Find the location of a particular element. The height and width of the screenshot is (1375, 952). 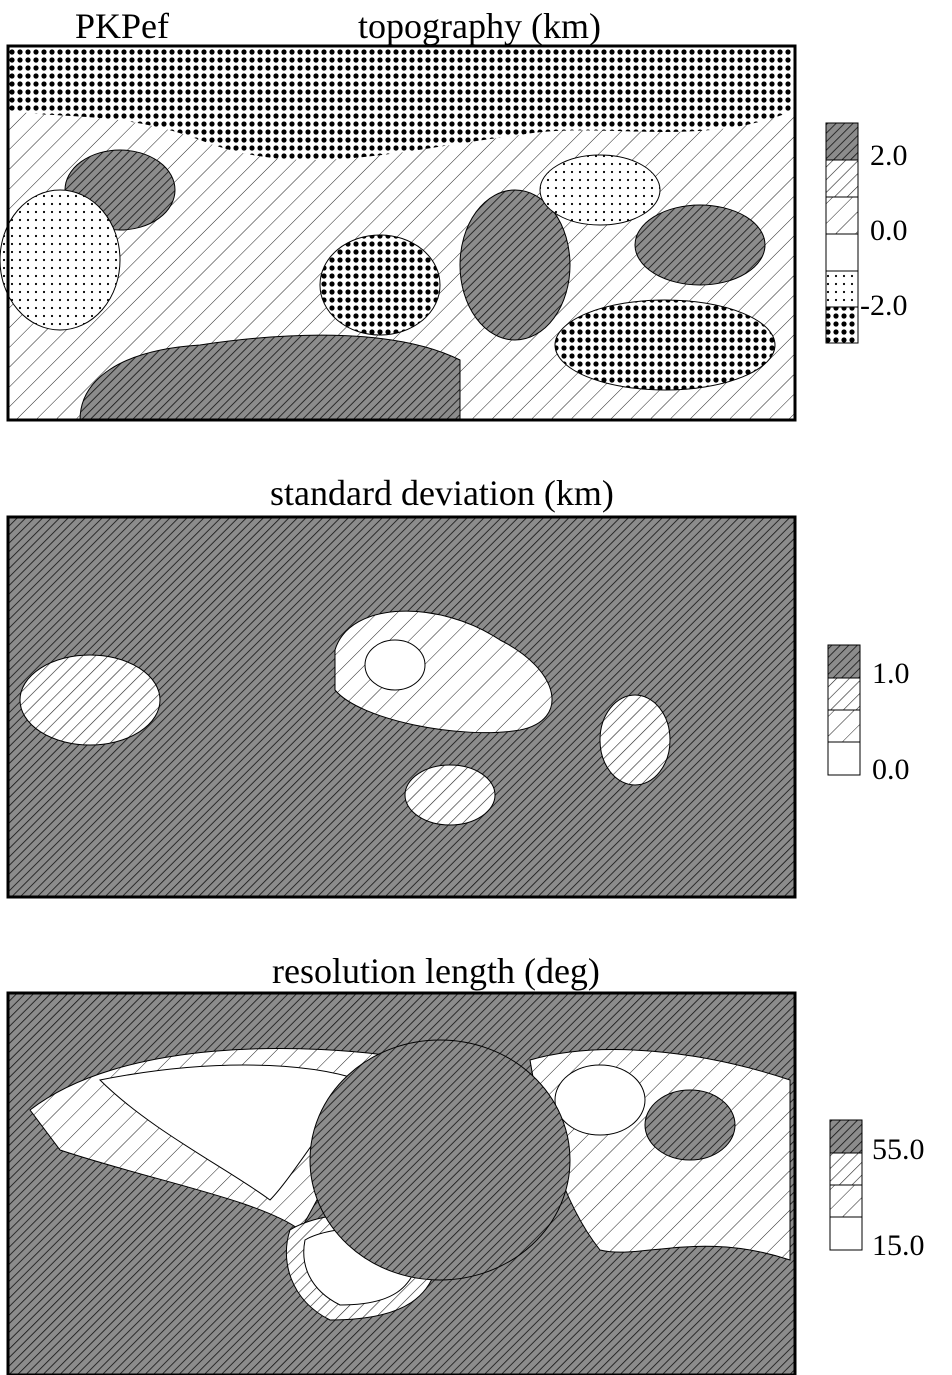

panel-title: standard deviation (km) is located at coordinates (442, 493).